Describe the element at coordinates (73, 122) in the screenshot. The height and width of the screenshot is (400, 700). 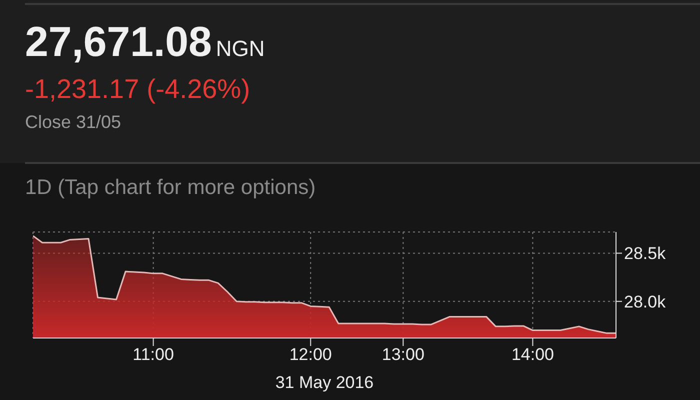
I see `text: Close 31/05` at that location.